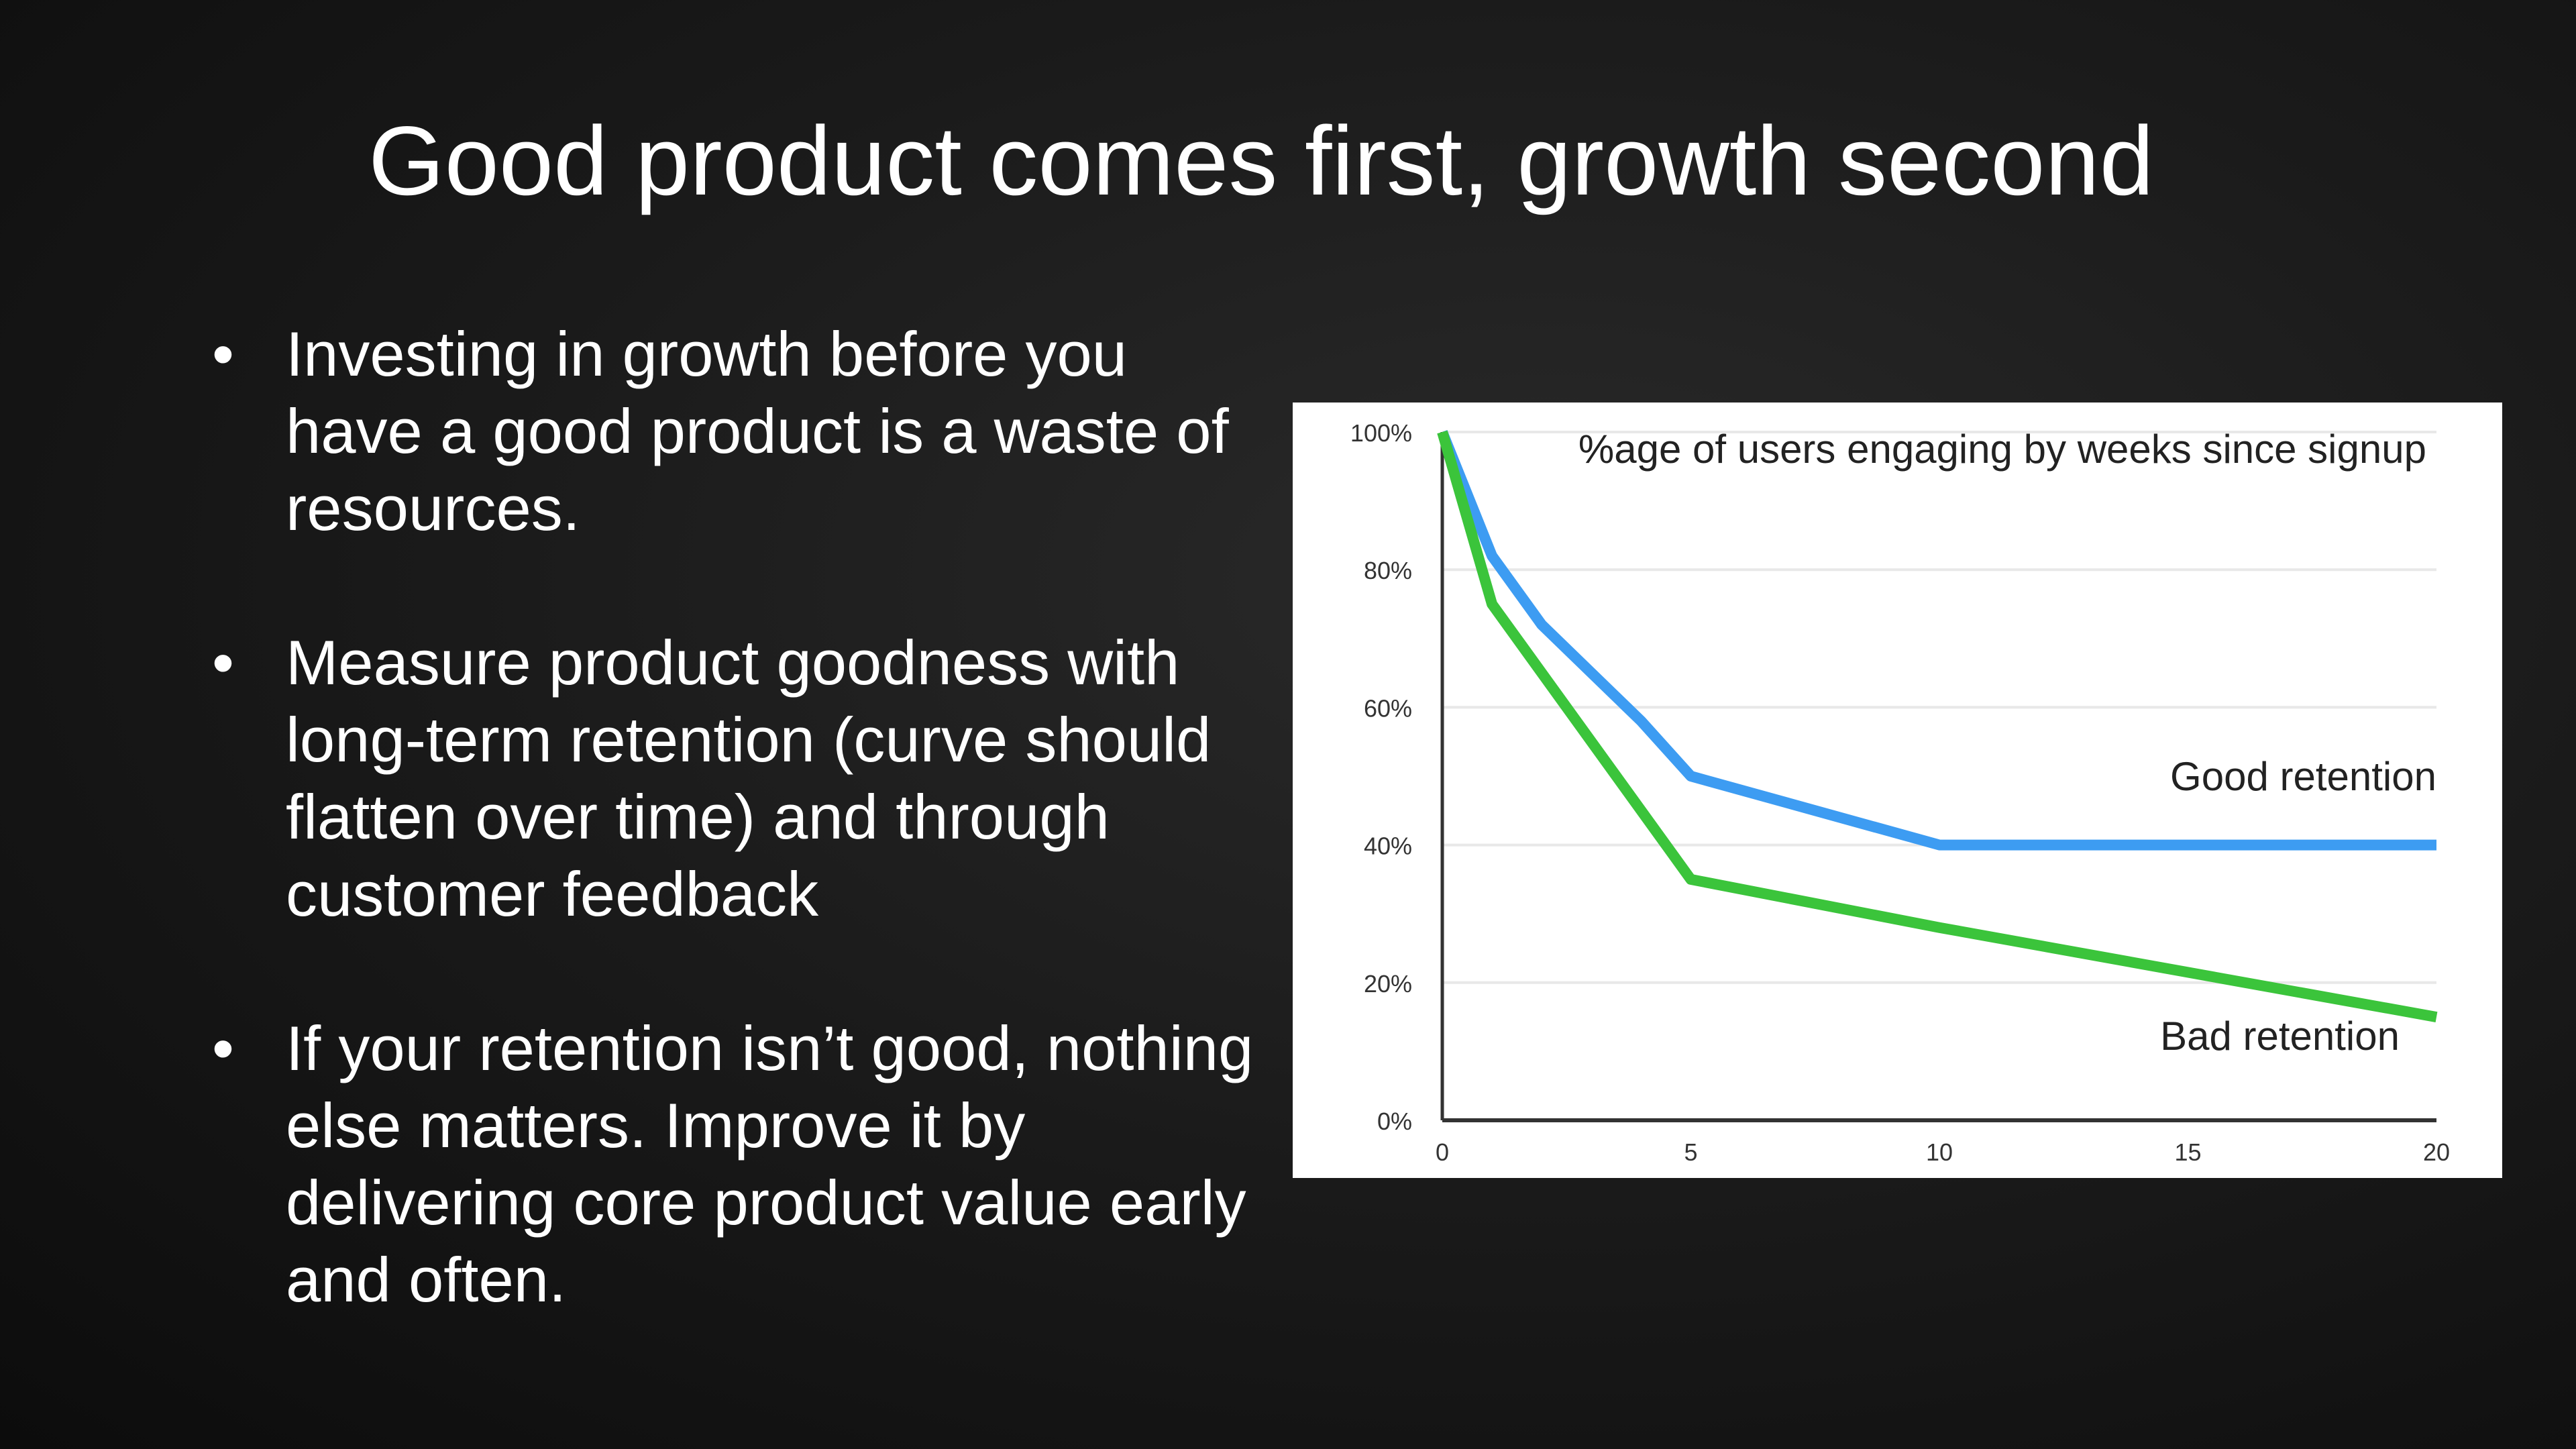  I want to click on series-line-good, so click(1936, 640).